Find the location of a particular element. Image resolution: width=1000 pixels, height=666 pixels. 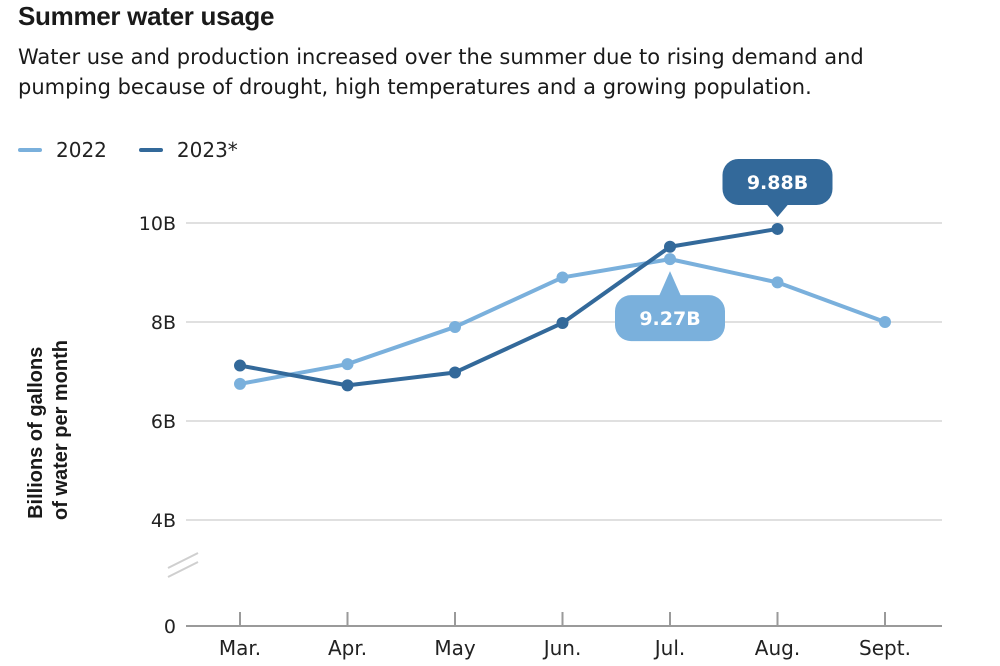

y-tick-label: 8B is located at coordinates (163, 323).